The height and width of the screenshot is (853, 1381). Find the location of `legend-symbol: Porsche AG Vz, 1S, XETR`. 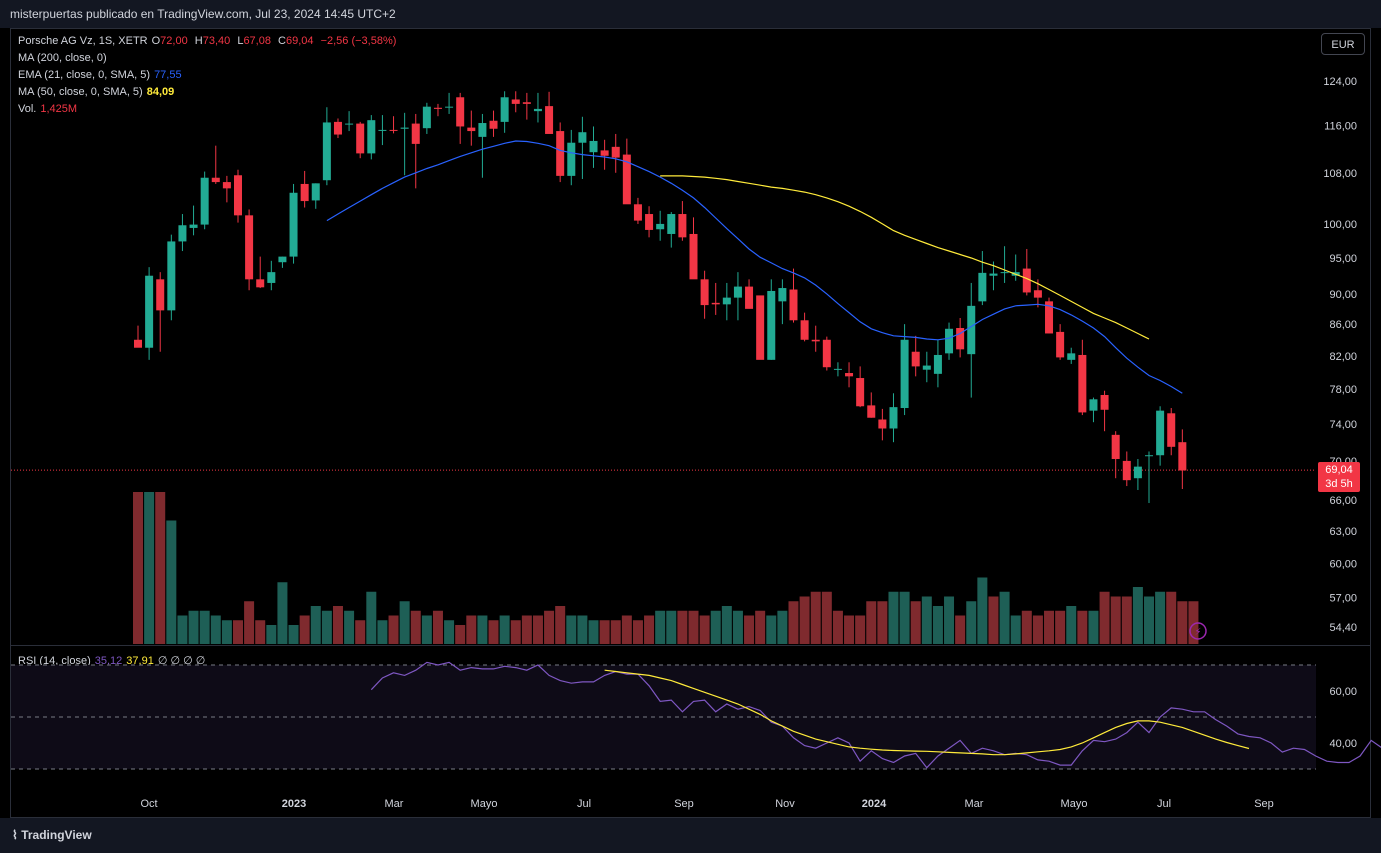

legend-symbol: Porsche AG Vz, 1S, XETR is located at coordinates (83, 41).